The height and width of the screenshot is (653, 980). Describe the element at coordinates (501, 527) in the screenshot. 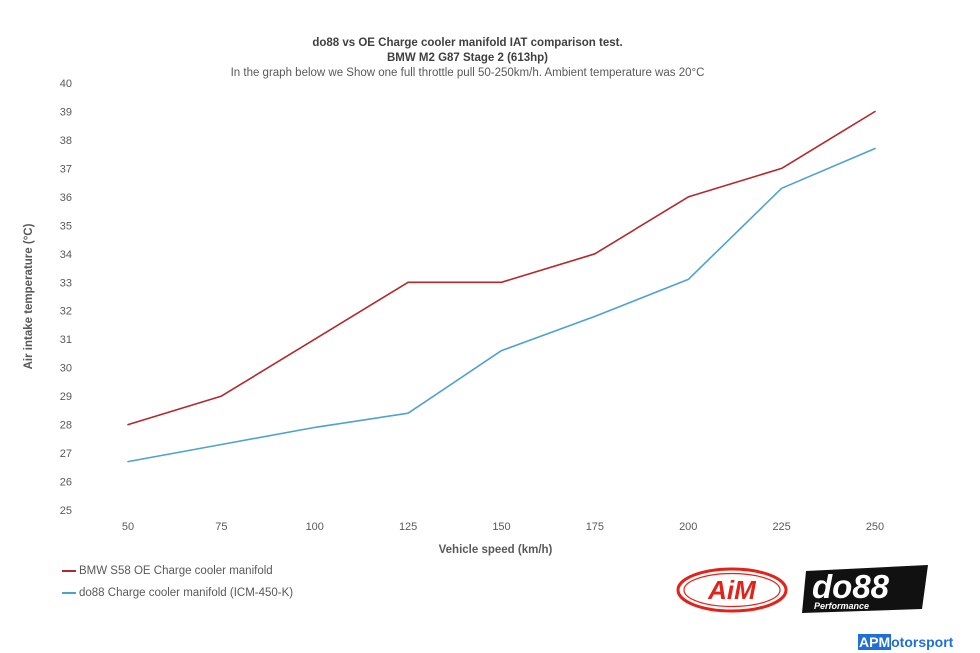

I see `x-tick-label: 150` at that location.